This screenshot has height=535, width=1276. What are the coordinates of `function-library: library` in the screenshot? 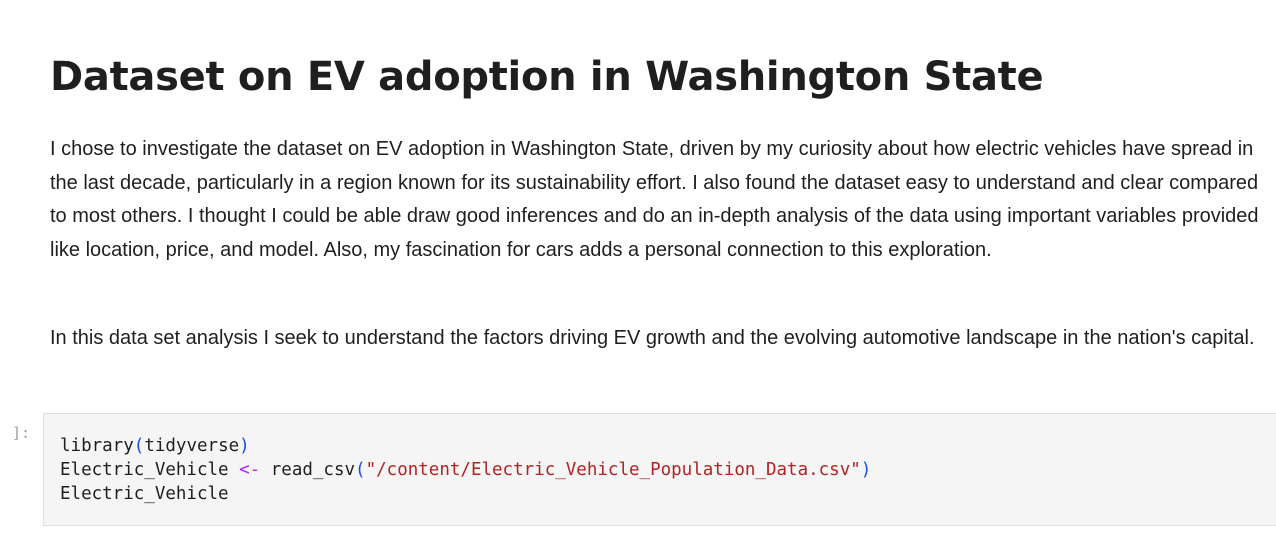 It's located at (97, 446).